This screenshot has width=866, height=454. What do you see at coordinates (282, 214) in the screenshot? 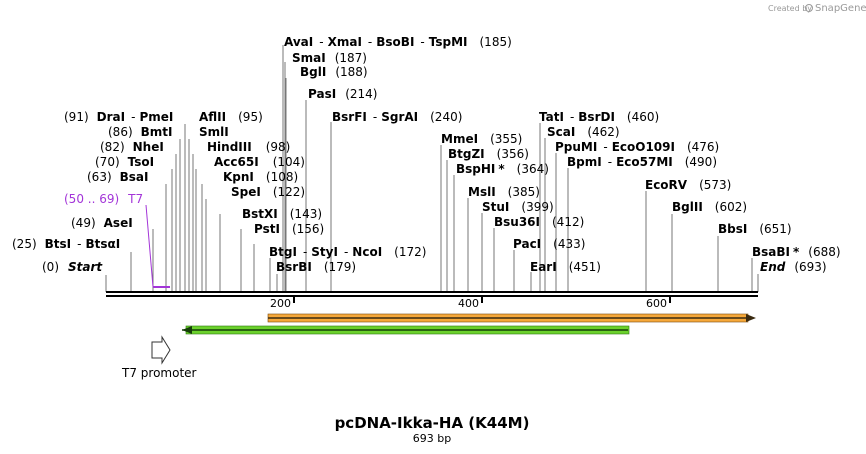
I see `enzyme-label-bstxi: BstXI (143)` at bounding box center [282, 214].